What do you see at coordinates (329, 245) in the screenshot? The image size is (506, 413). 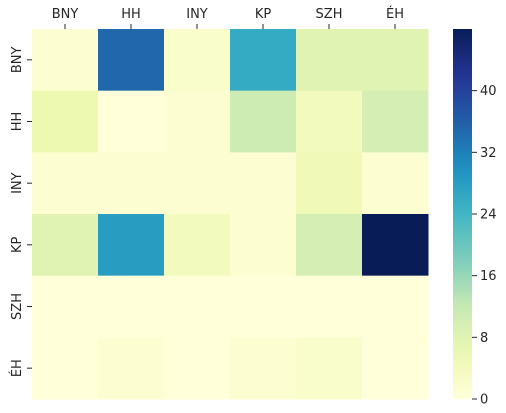 I see `heatmap-cell-KP-SZH` at bounding box center [329, 245].